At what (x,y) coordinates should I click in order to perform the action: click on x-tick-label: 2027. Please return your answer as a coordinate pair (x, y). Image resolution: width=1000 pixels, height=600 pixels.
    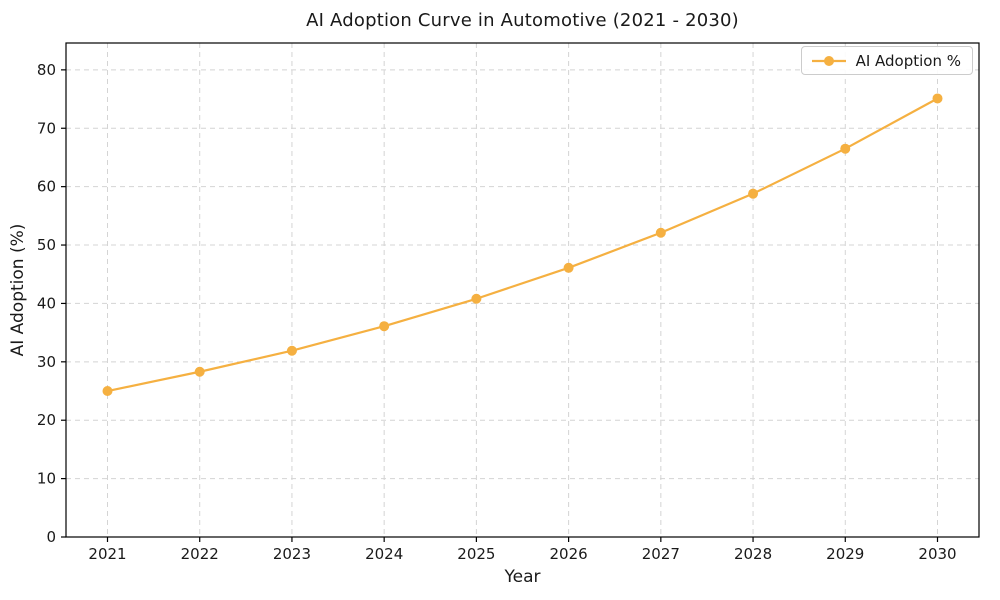
    Looking at the image, I should click on (661, 554).